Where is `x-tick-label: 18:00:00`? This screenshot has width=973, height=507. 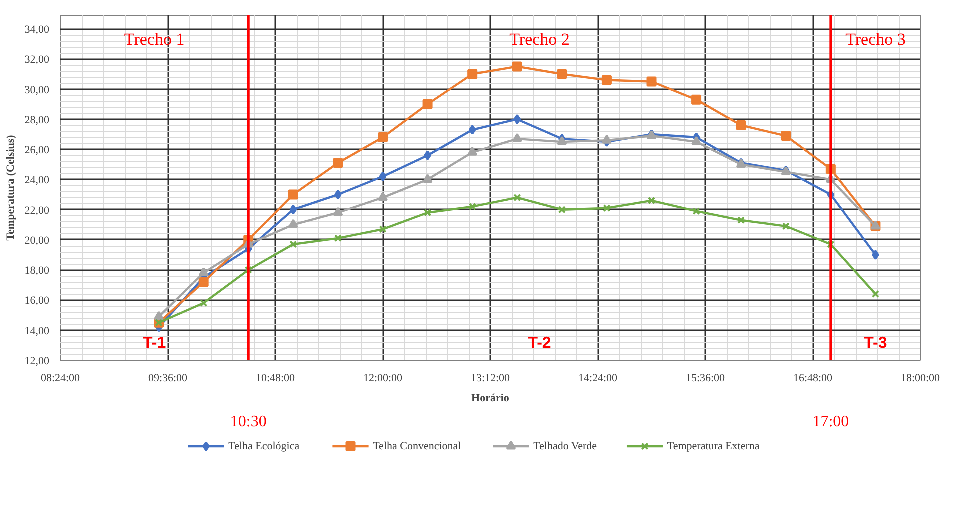
x-tick-label: 18:00:00 is located at coordinates (920, 378).